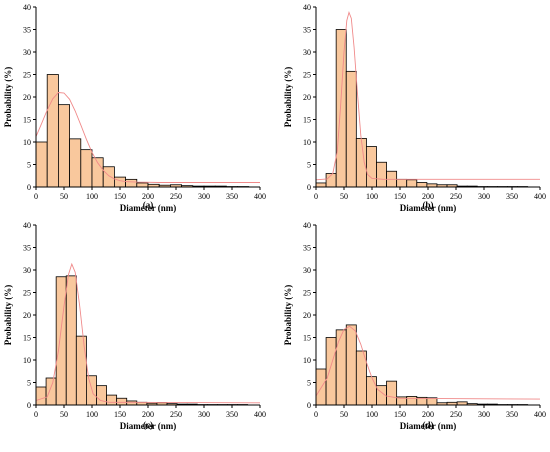 This screenshot has height=452, width=550. What do you see at coordinates (232, 196) in the screenshot?
I see `panel-a-x-tick-label: 350` at bounding box center [232, 196].